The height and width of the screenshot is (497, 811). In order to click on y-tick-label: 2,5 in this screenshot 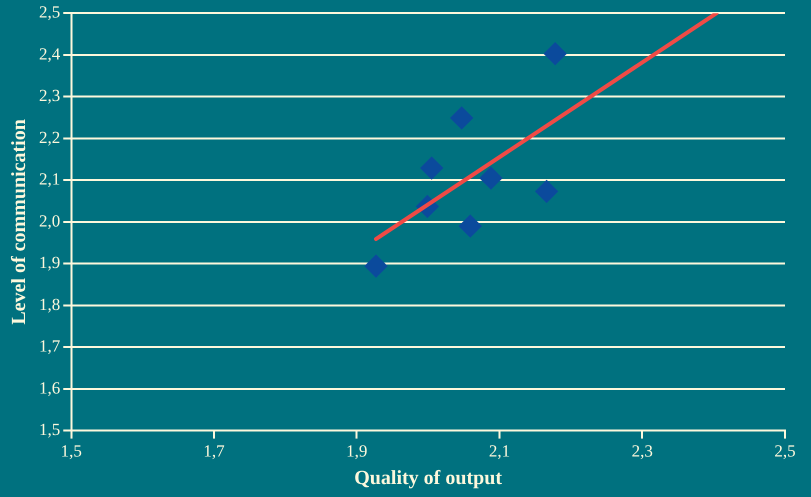, I will do `click(49, 12)`.